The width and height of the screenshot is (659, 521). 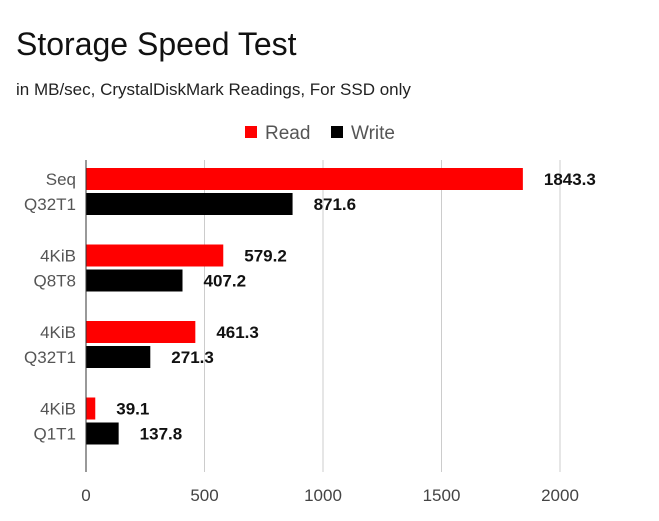 What do you see at coordinates (85, 495) in the screenshot?
I see `x-tick-label: 0` at bounding box center [85, 495].